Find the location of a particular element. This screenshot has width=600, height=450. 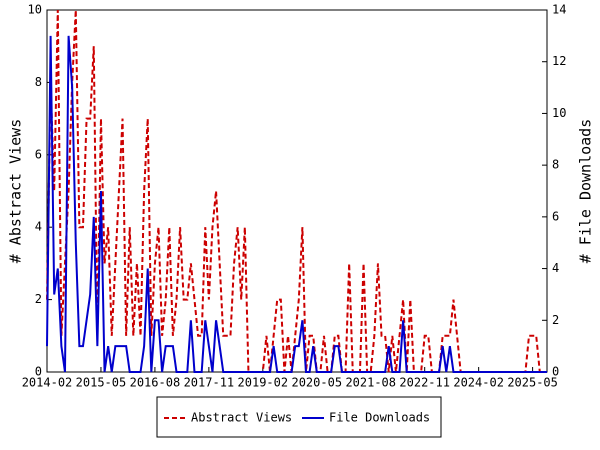

x-tick-label: 2024-02 is located at coordinates (478, 383).